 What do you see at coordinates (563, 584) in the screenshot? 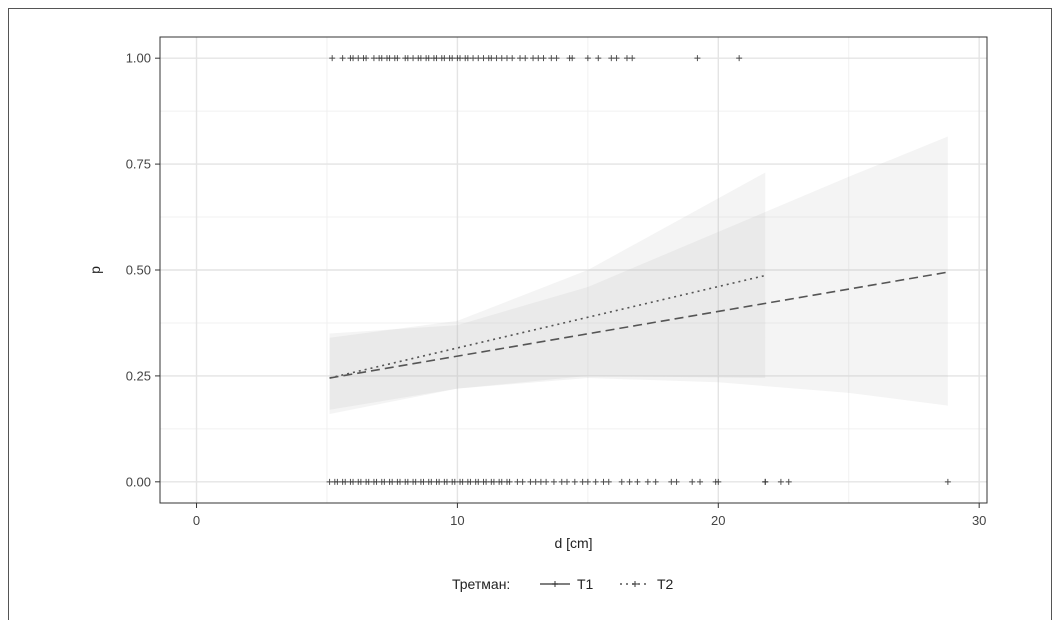
I see `legend: Третман: T1 T2` at bounding box center [563, 584].